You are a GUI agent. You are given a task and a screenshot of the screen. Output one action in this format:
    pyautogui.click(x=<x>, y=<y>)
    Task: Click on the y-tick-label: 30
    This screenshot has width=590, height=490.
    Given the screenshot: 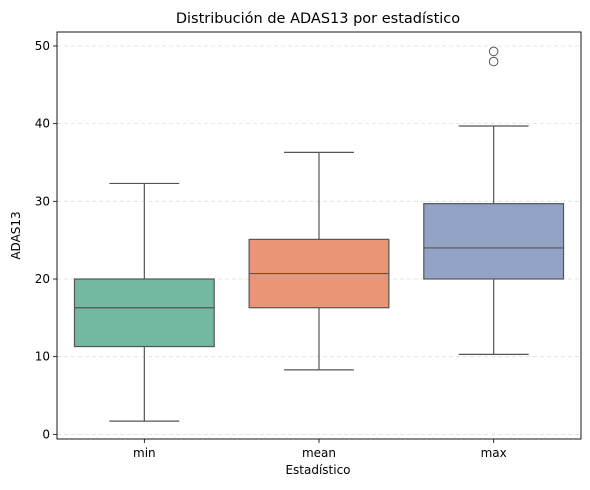 What is the action you would take?
    pyautogui.click(x=42, y=201)
    